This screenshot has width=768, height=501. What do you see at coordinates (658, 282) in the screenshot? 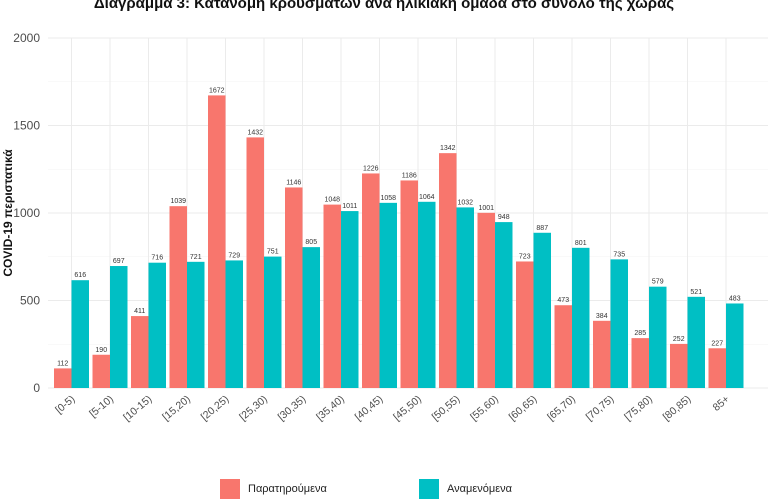
I see `data-label: 579` at bounding box center [658, 282].